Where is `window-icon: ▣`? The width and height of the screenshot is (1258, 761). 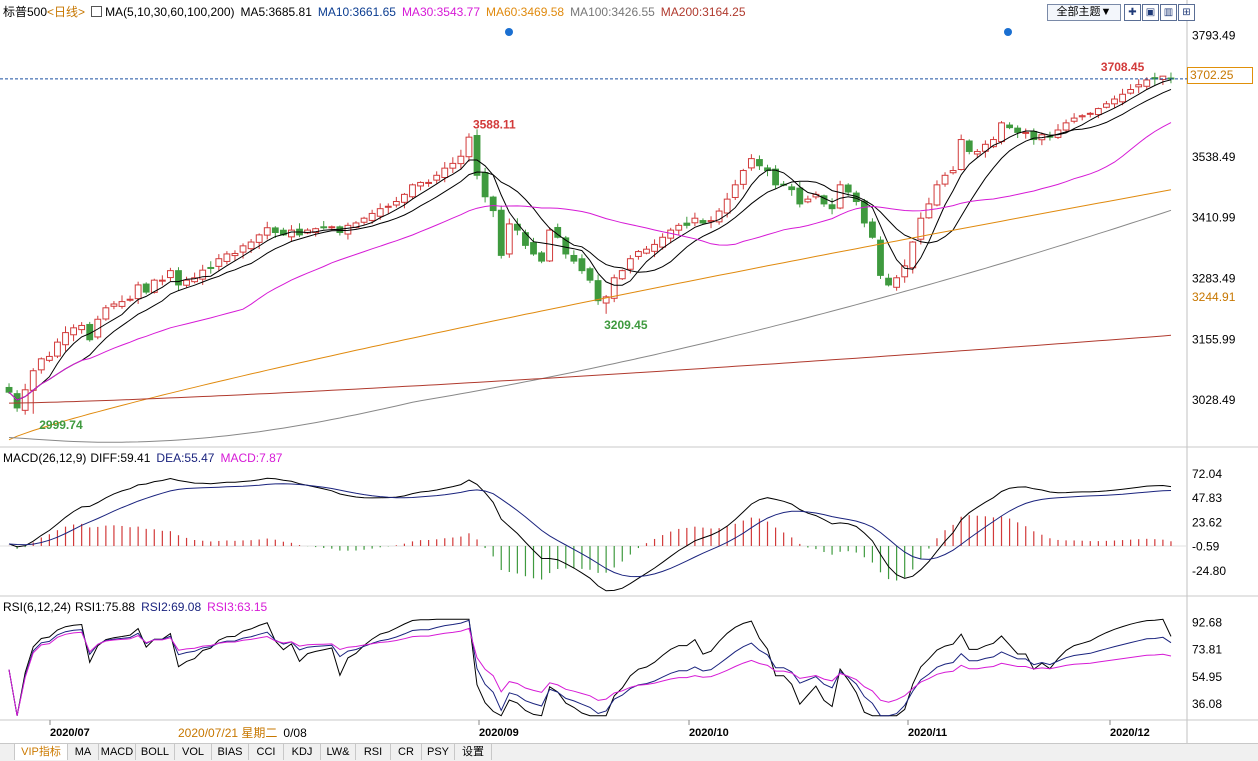 window-icon: ▣ is located at coordinates (1150, 12).